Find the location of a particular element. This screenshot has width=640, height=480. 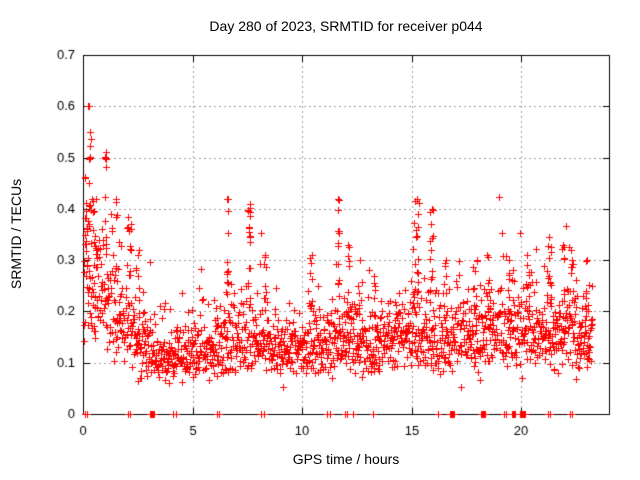

y-axis-label: SRMTID / TECUs is located at coordinates (16, 234).